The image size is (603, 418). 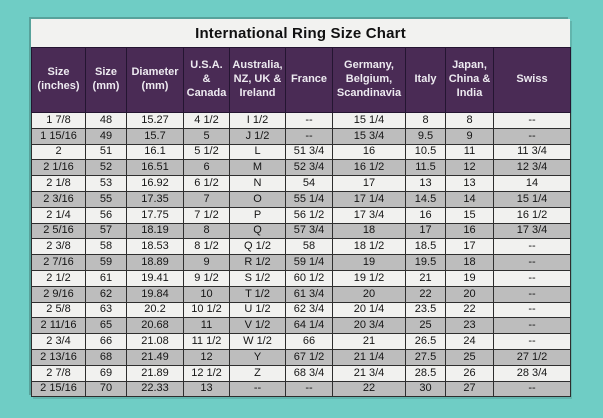 I want to click on table-cell: 65, so click(x=106, y=326).